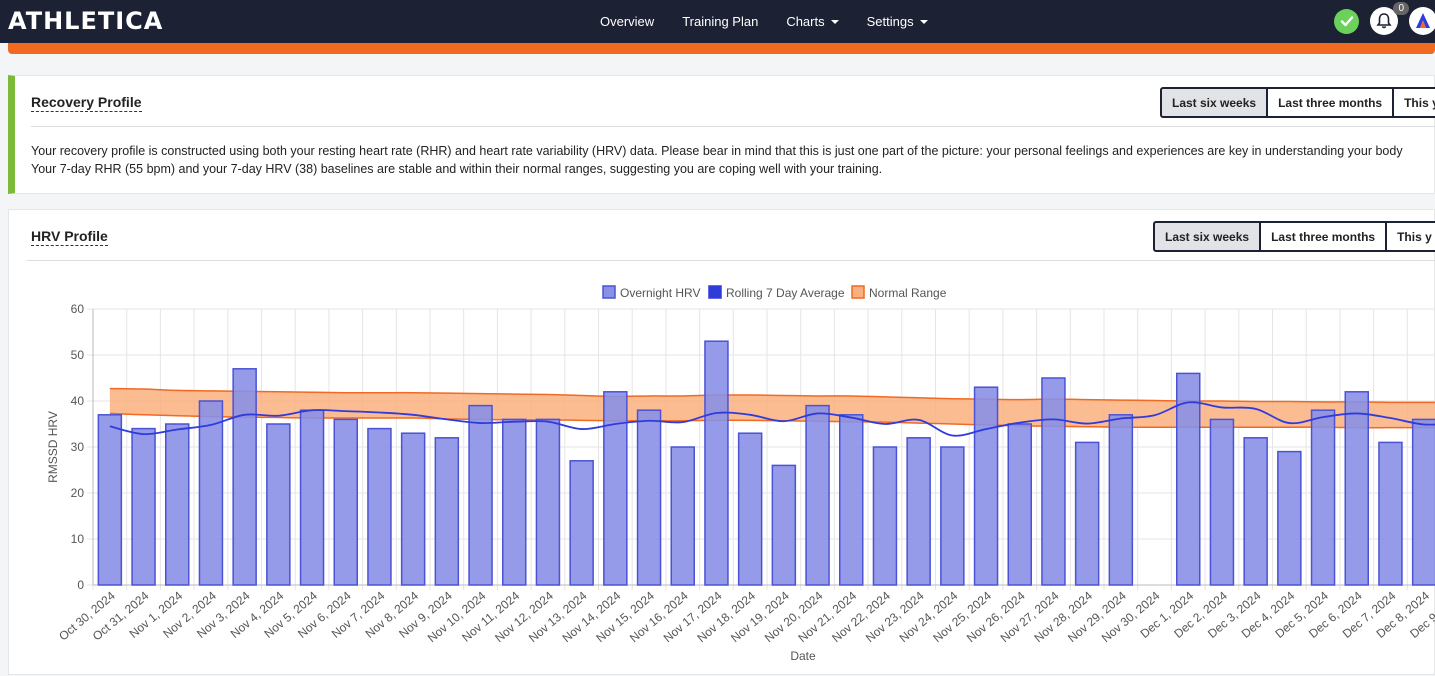 The height and width of the screenshot is (676, 1435). What do you see at coordinates (53, 447) in the screenshot?
I see `y-axis-title: RMSSD HRV` at bounding box center [53, 447].